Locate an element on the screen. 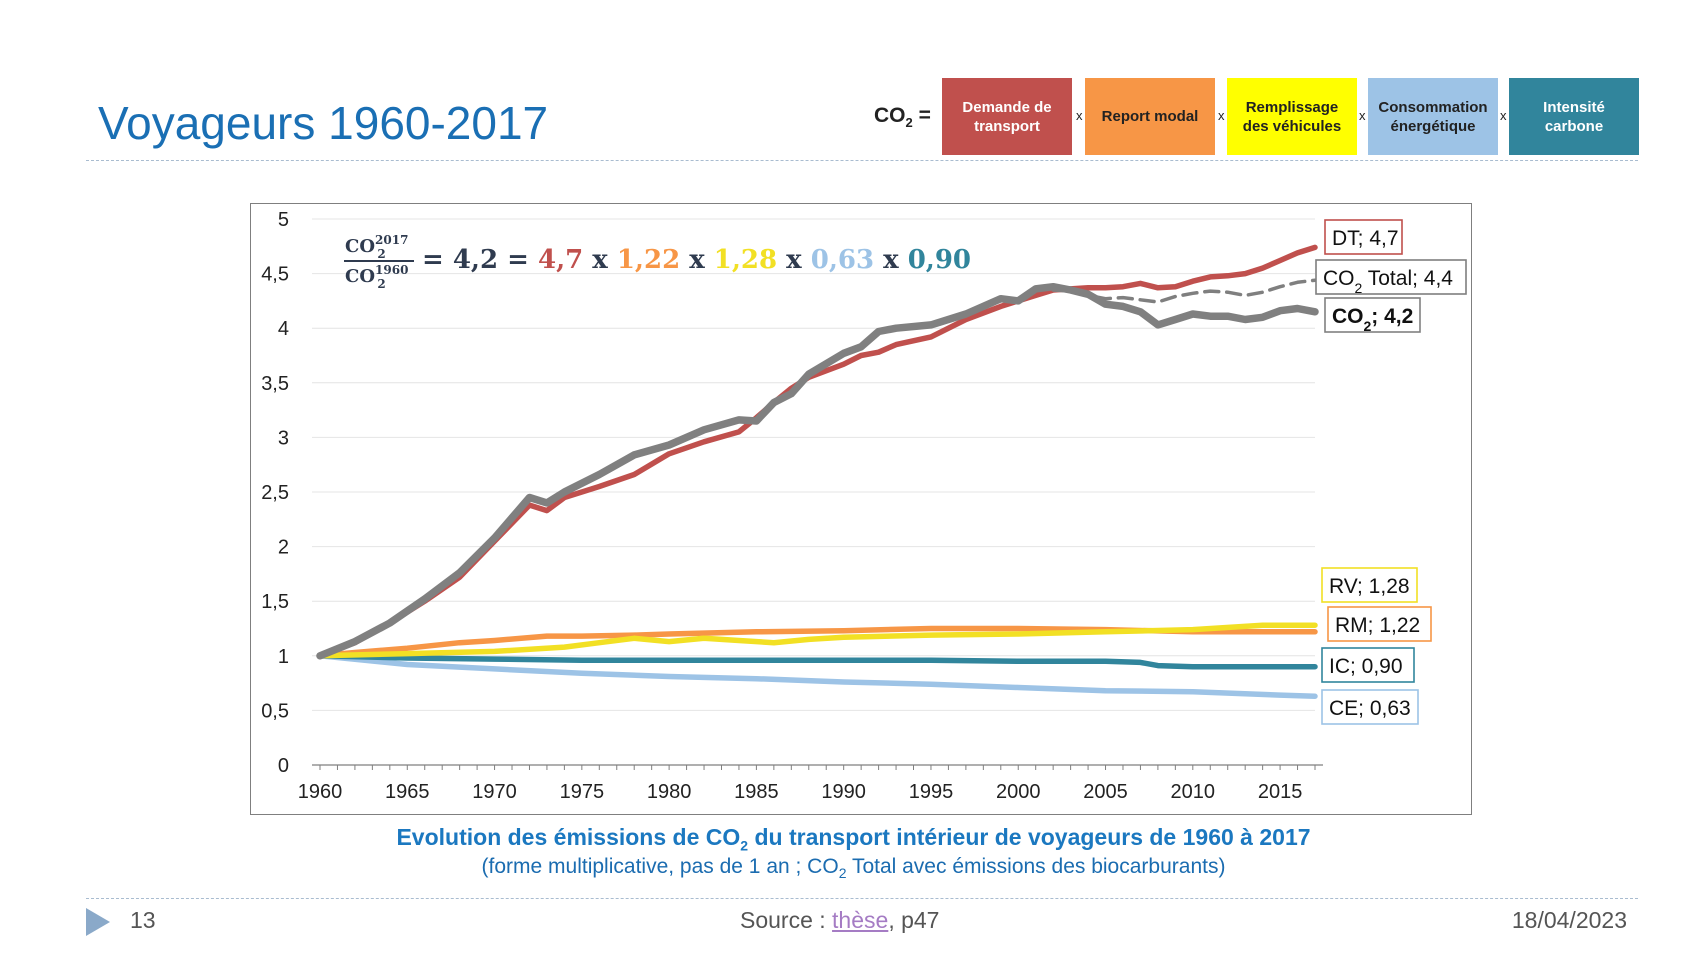 The width and height of the screenshot is (1707, 960). factor-report-modal: Report modal is located at coordinates (1150, 116).